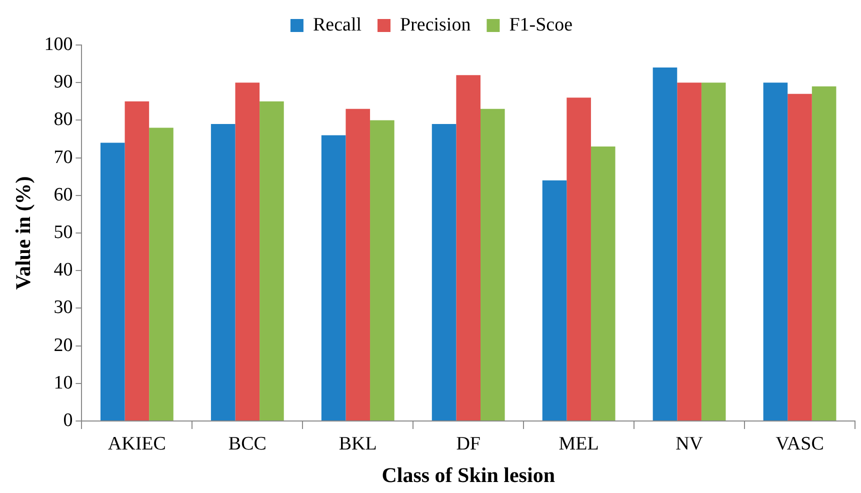 The width and height of the screenshot is (861, 493). What do you see at coordinates (58, 44) in the screenshot?
I see `y-tick-label: 100` at bounding box center [58, 44].